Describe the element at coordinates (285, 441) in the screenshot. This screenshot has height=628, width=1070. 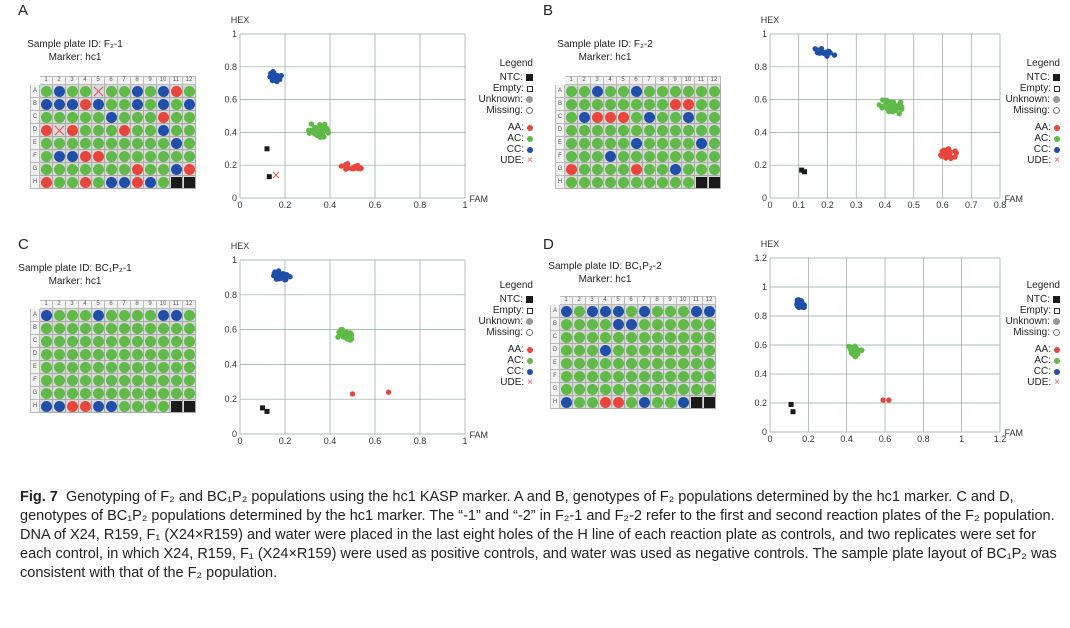
I see `x-tick-label: 0.2` at that location.